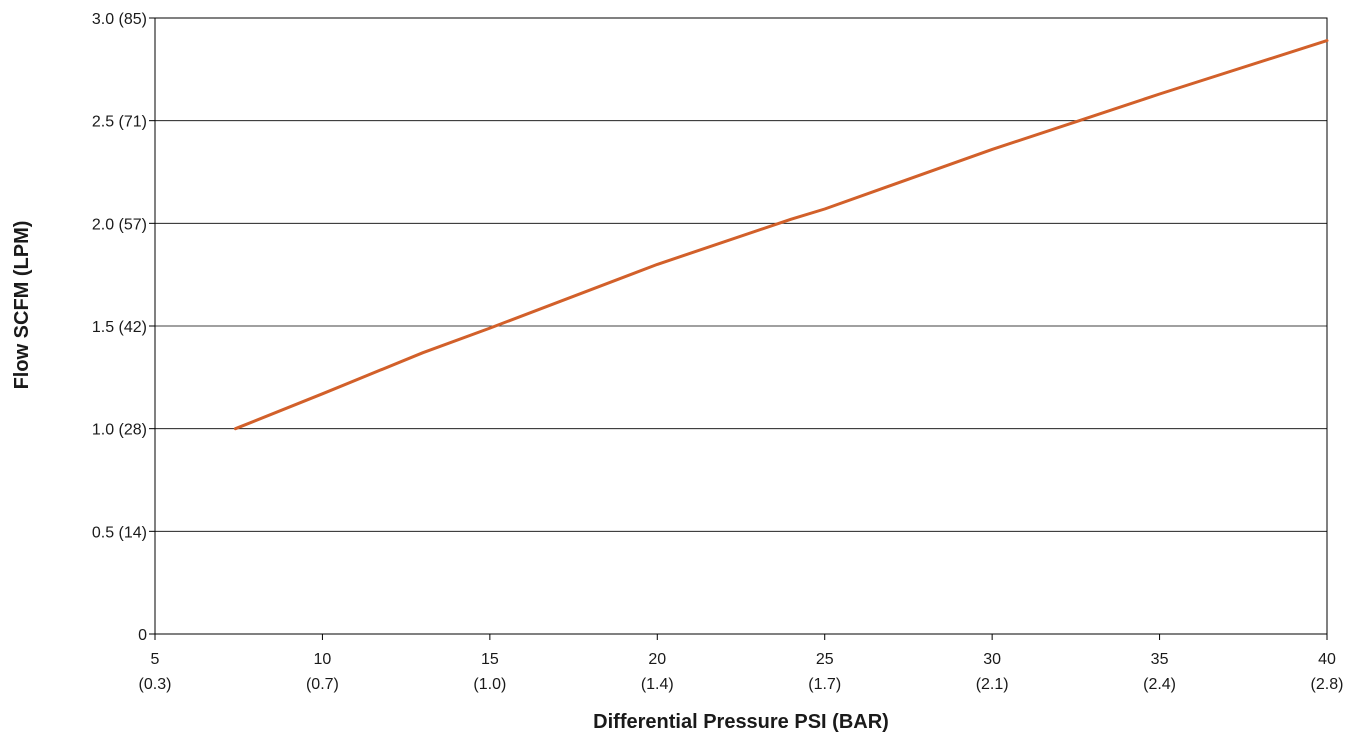 Image resolution: width=1354 pixels, height=737 pixels. I want to click on x-tick-sublabel: (2.4), so click(1159, 684).